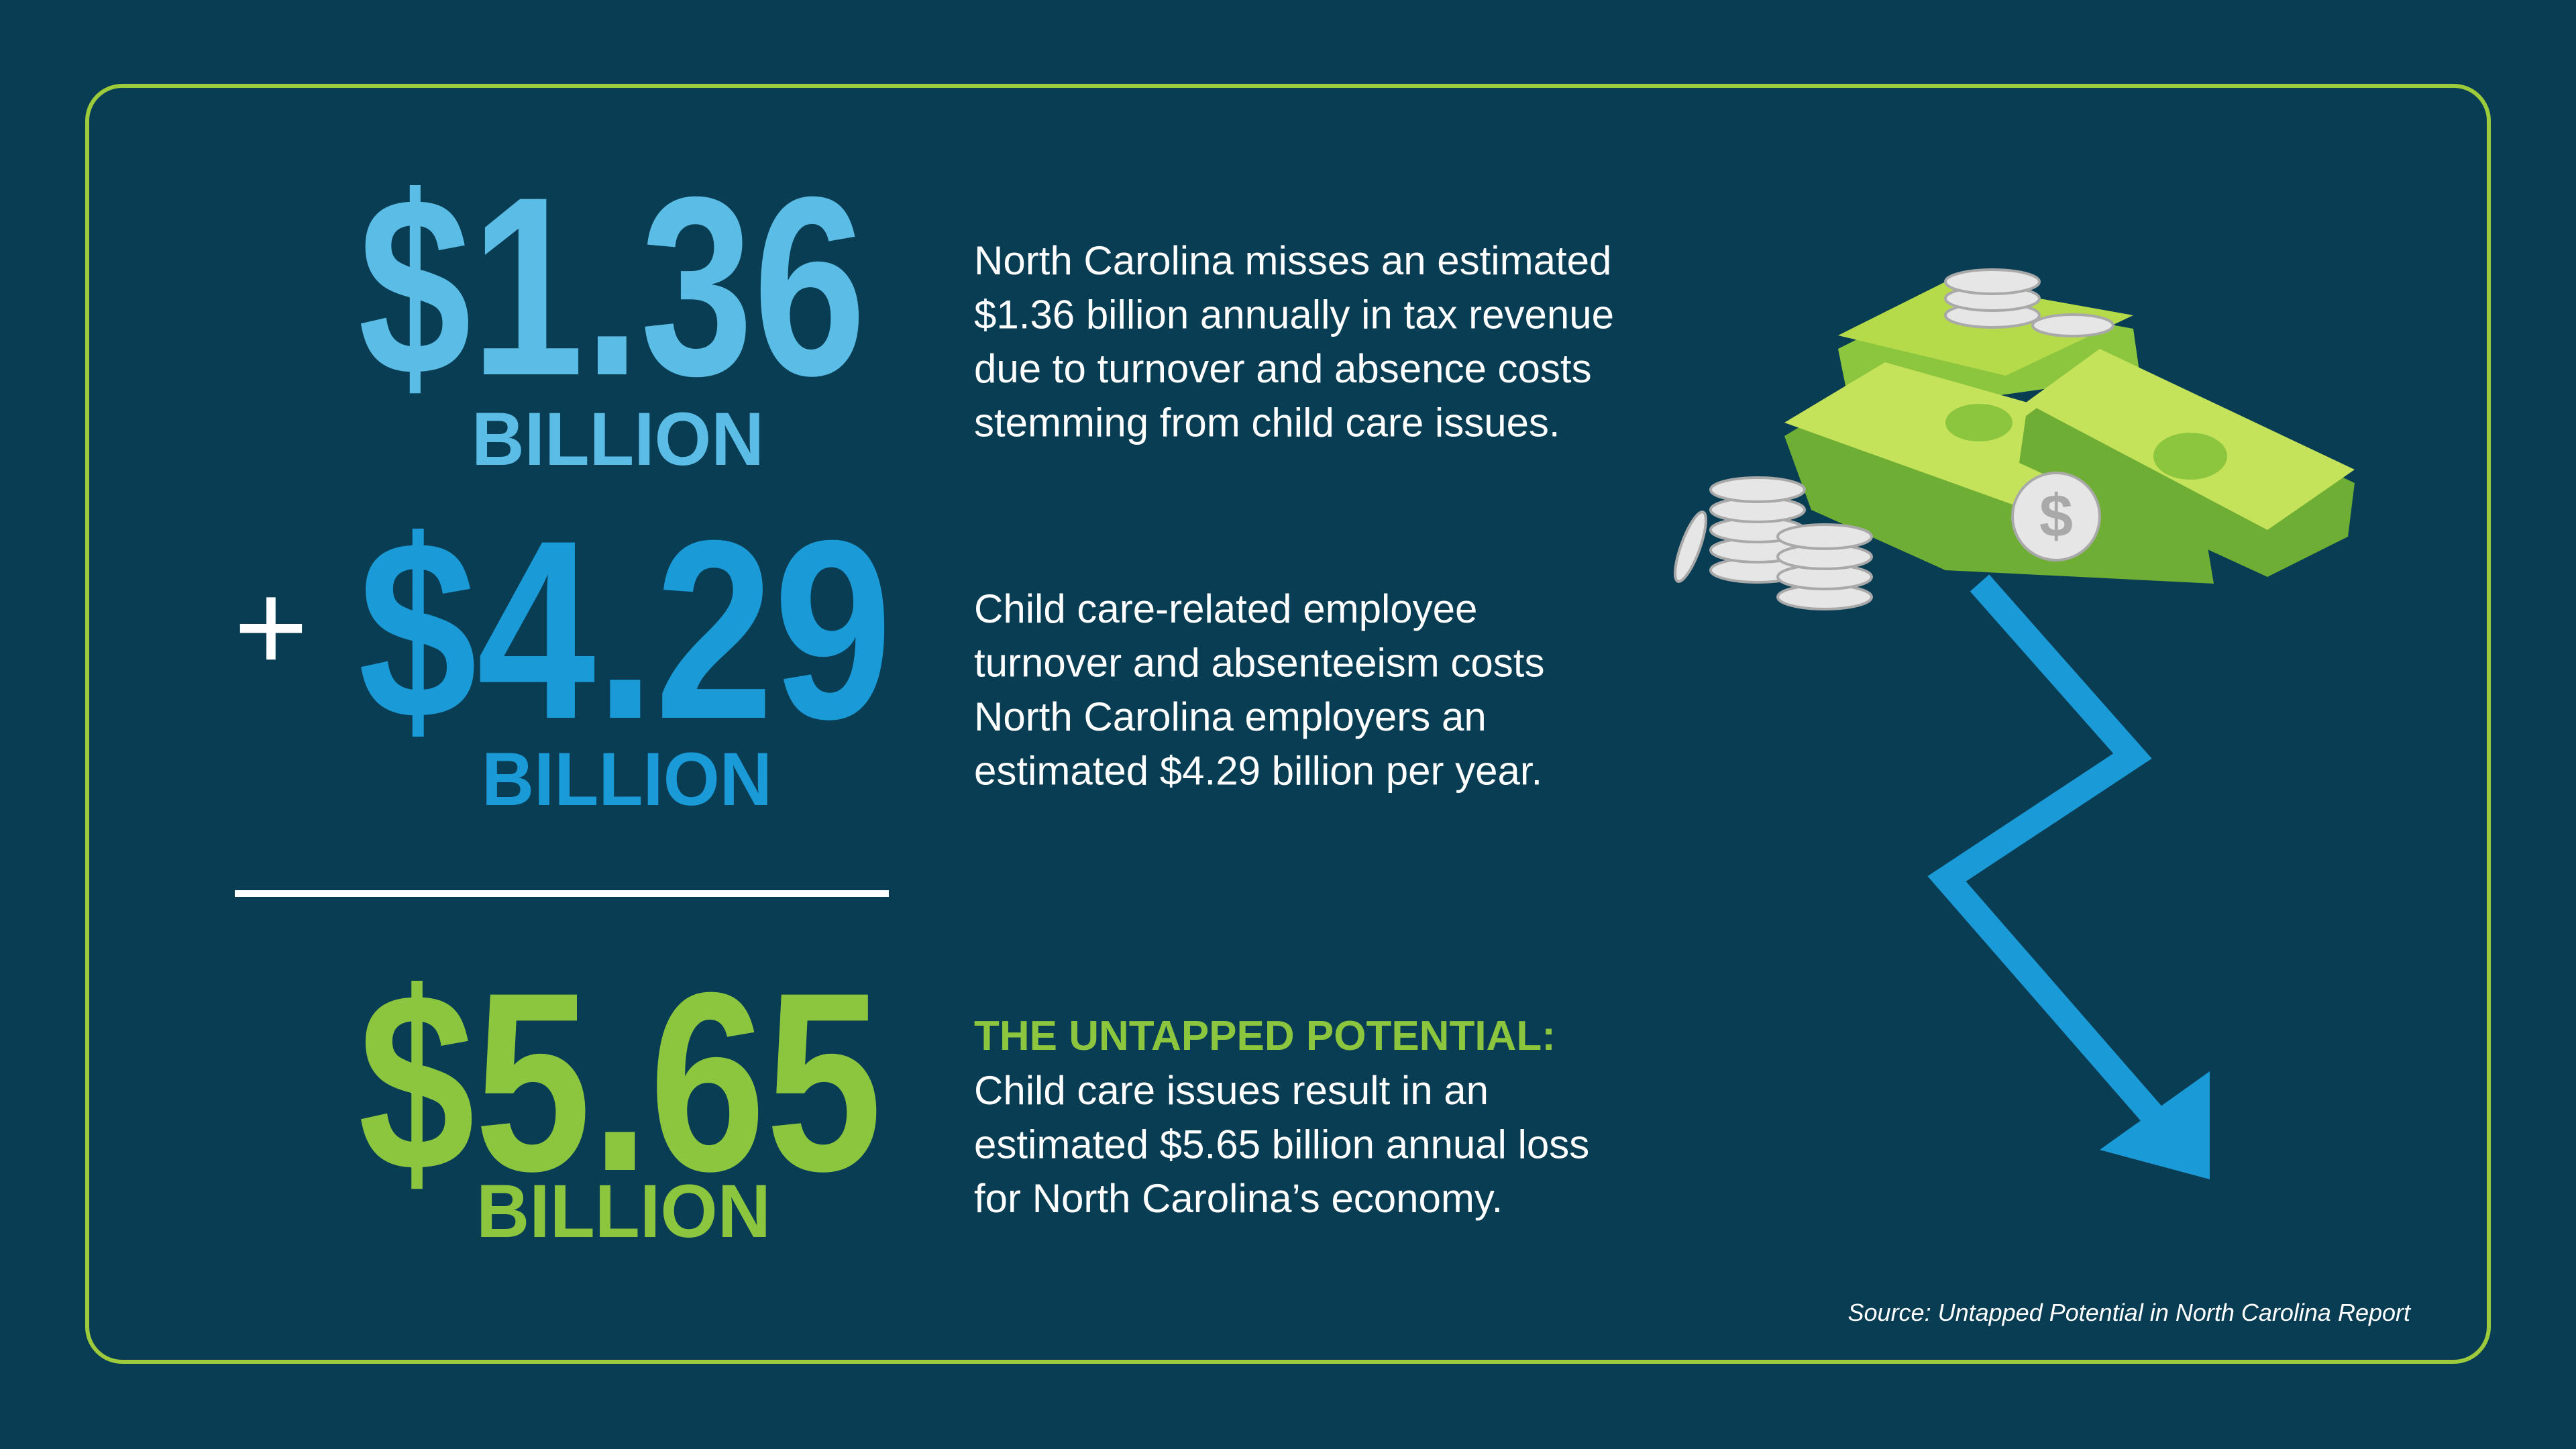 Image resolution: width=2576 pixels, height=1449 pixels. What do you see at coordinates (562, 893) in the screenshot?
I see `sum-line` at bounding box center [562, 893].